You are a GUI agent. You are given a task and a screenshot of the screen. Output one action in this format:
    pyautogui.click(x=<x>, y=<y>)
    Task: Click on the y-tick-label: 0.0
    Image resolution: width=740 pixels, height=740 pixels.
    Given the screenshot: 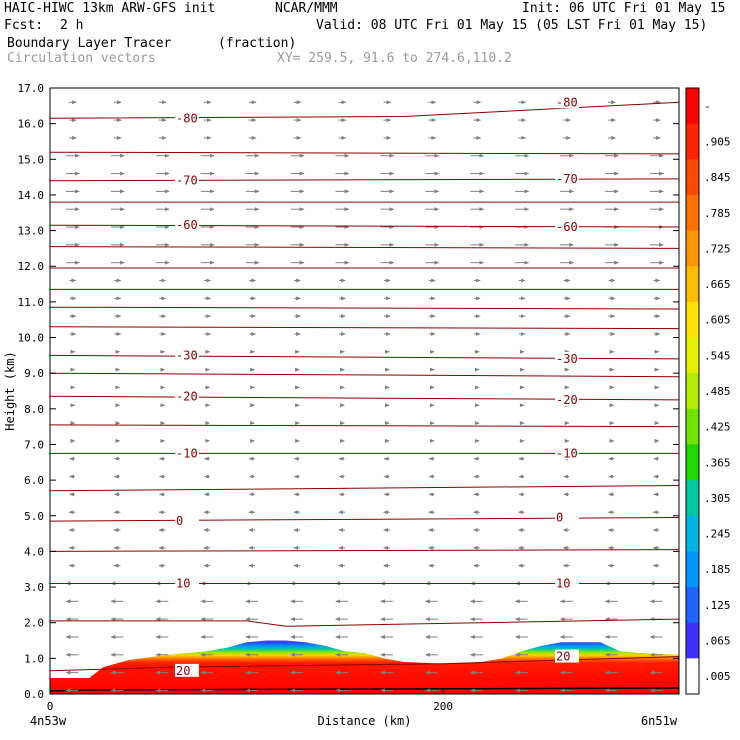 What is the action you would take?
    pyautogui.click(x=34, y=694)
    